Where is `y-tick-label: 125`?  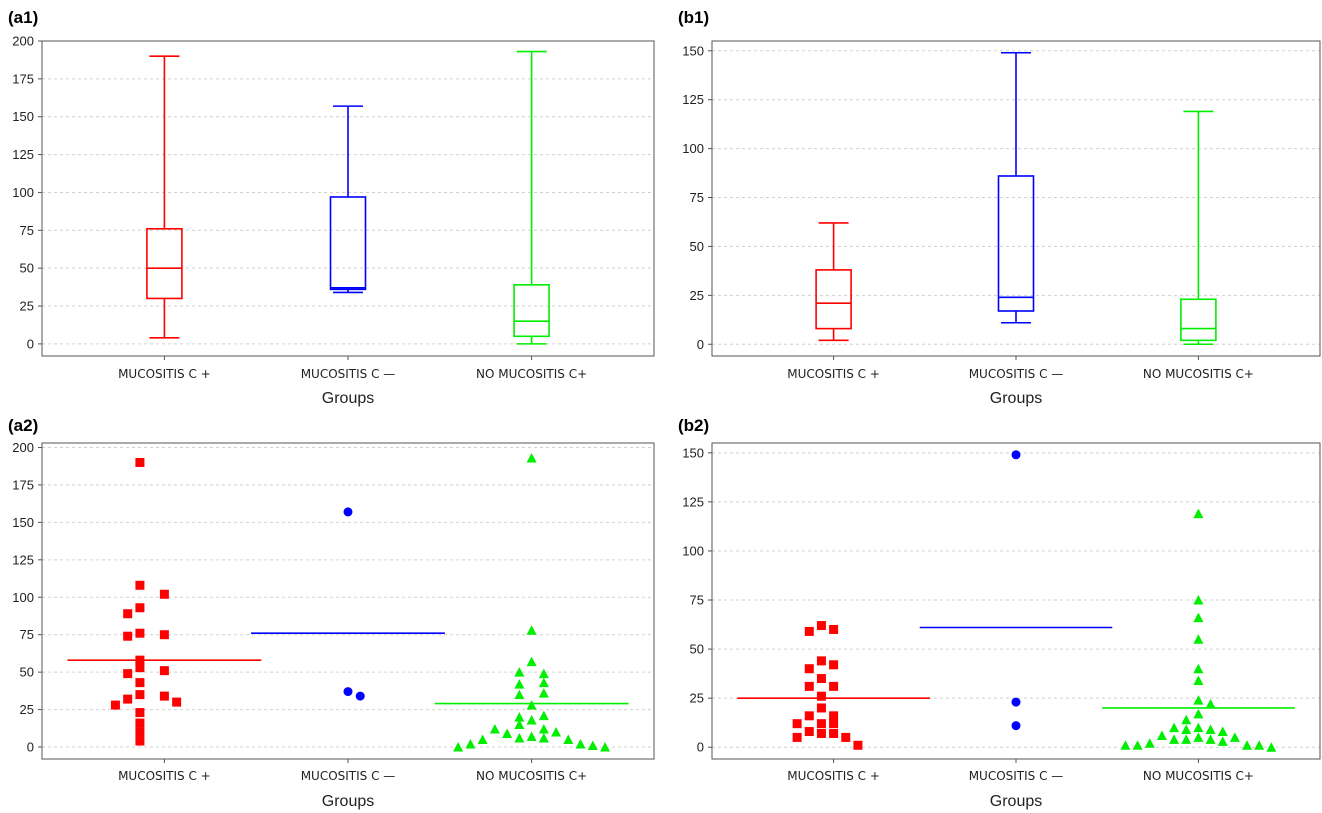 y-tick-label: 125 is located at coordinates (23, 154).